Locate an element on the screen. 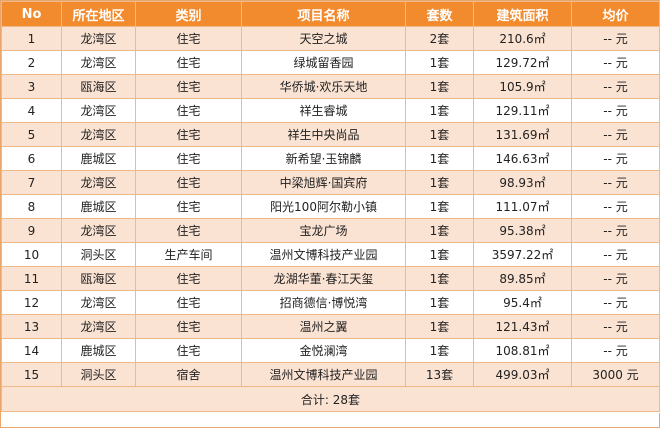  type-cell: 生产车间 is located at coordinates (188, 254).